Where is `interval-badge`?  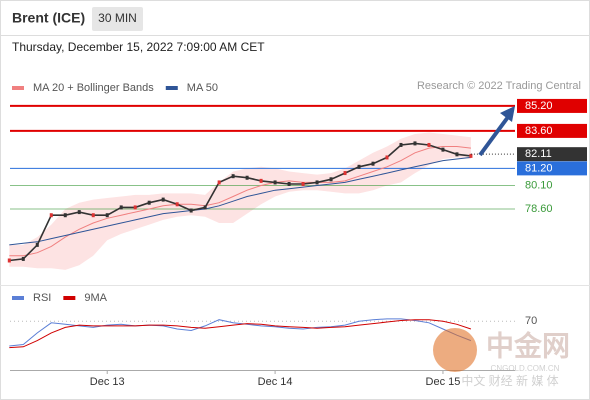
interval-badge is located at coordinates (117, 19).